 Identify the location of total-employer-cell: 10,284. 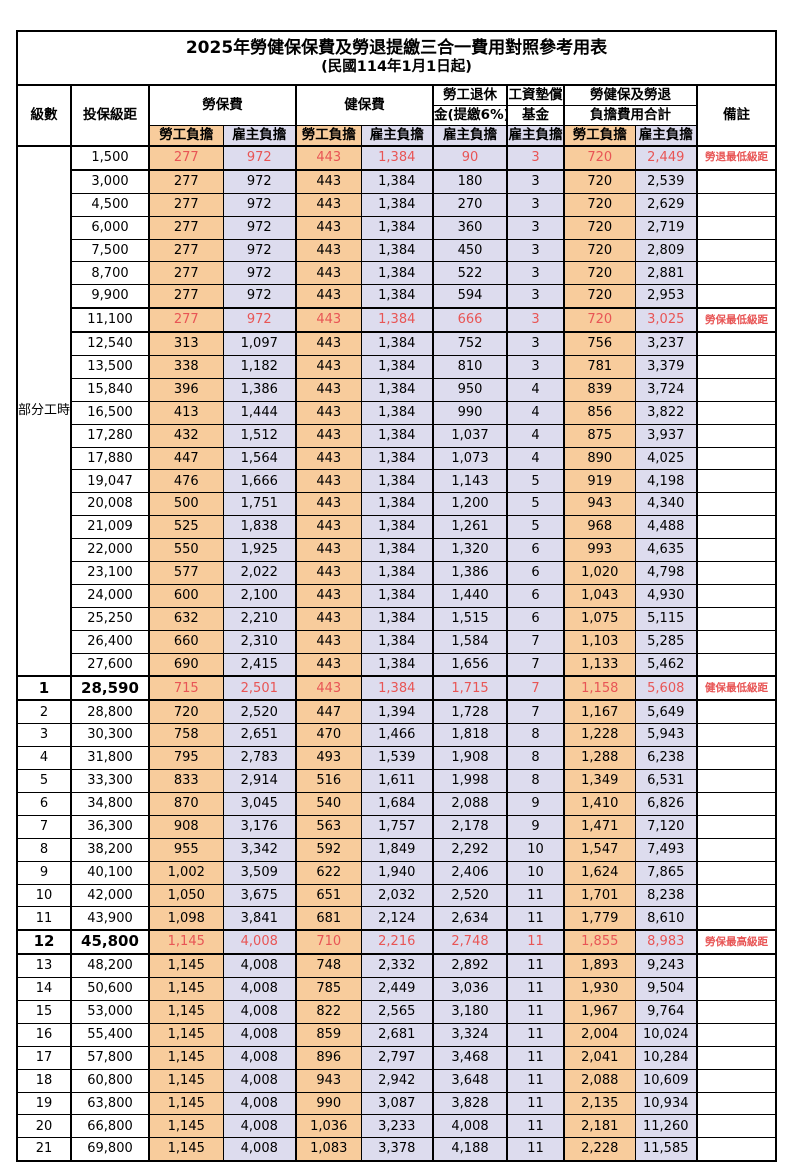
(666, 1057).